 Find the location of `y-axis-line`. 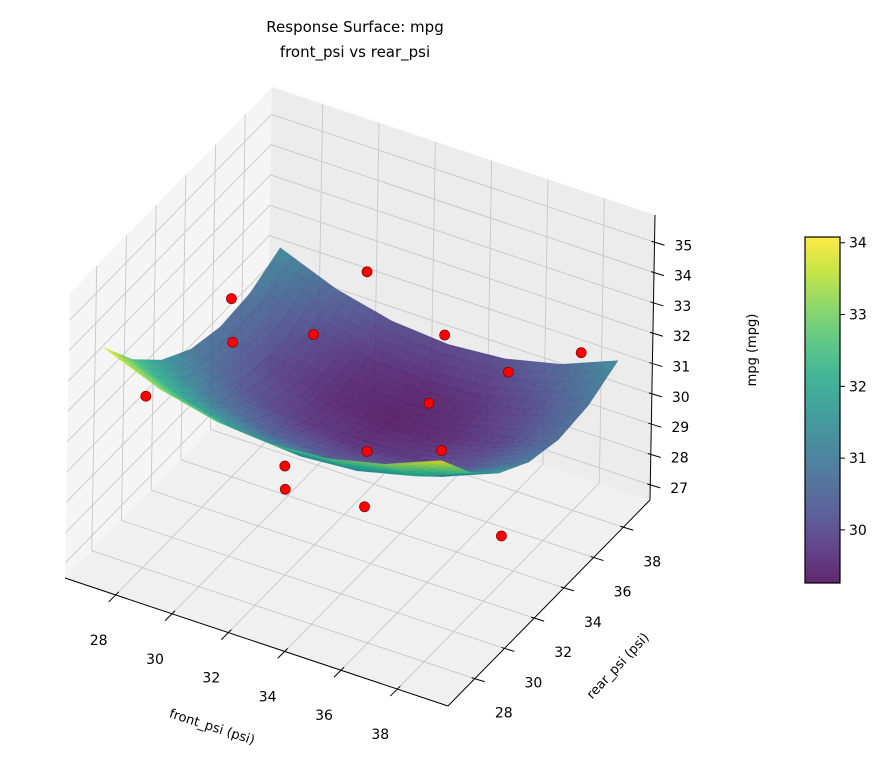

y-axis-line is located at coordinates (549, 603).